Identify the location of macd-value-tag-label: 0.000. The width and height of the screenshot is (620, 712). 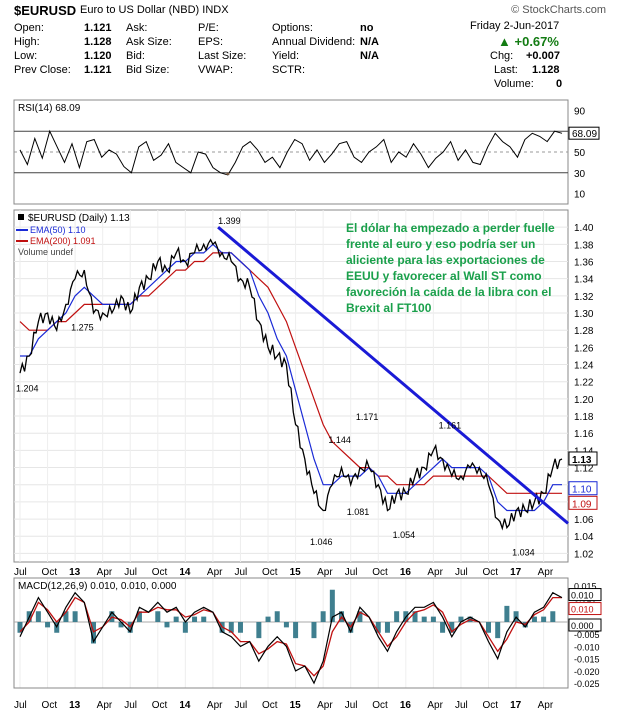
(582, 626).